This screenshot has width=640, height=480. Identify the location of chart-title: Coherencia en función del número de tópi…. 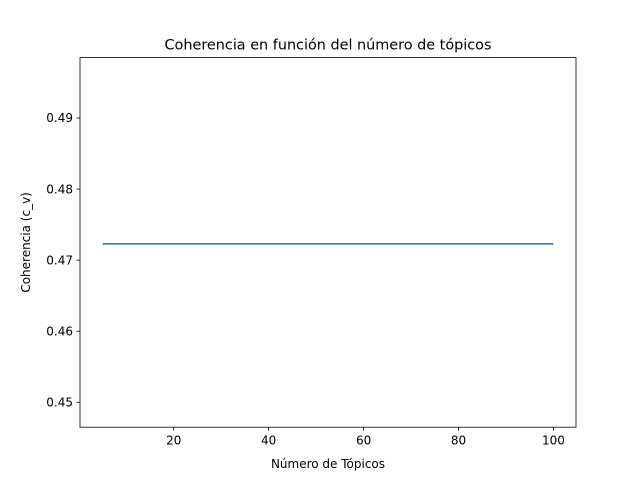
(328, 46).